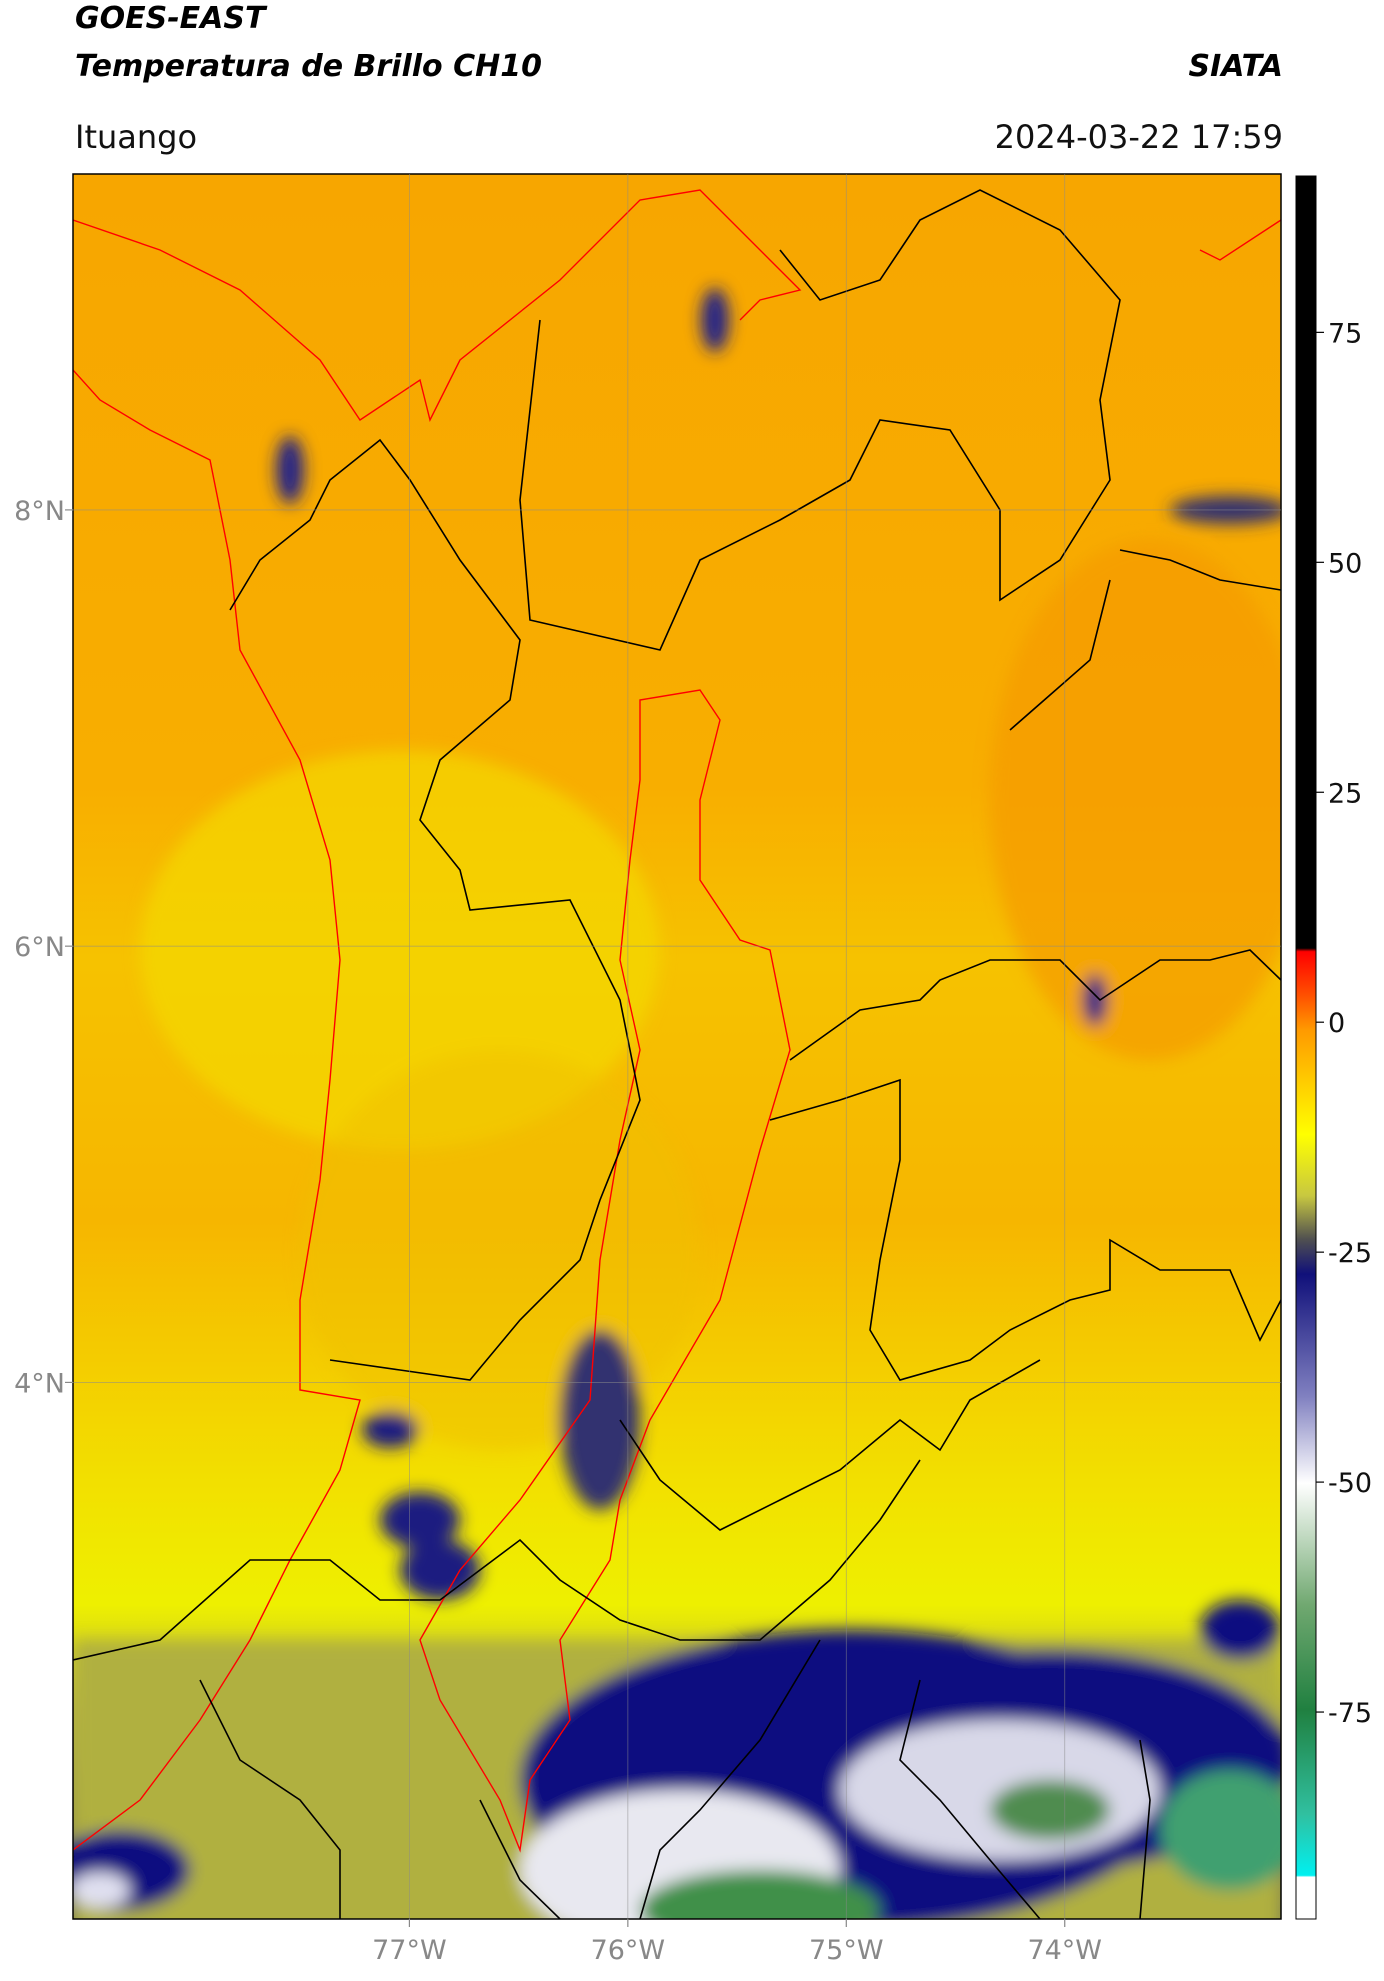 This screenshot has height=1981, width=1384. I want to click on colorbar-tick-label: -50, so click(1350, 1483).